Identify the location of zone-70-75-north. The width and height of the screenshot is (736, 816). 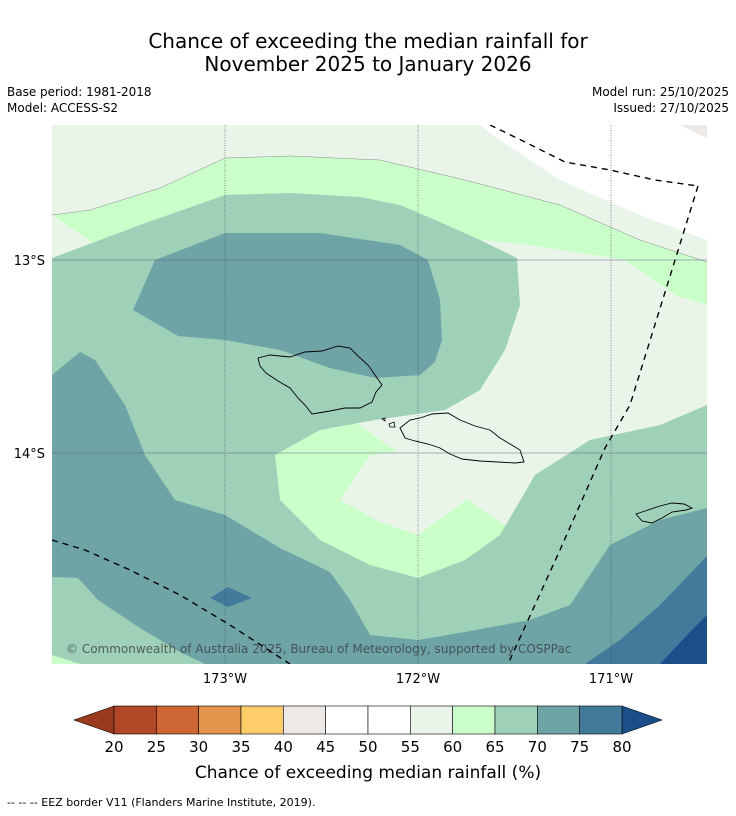
(287, 305).